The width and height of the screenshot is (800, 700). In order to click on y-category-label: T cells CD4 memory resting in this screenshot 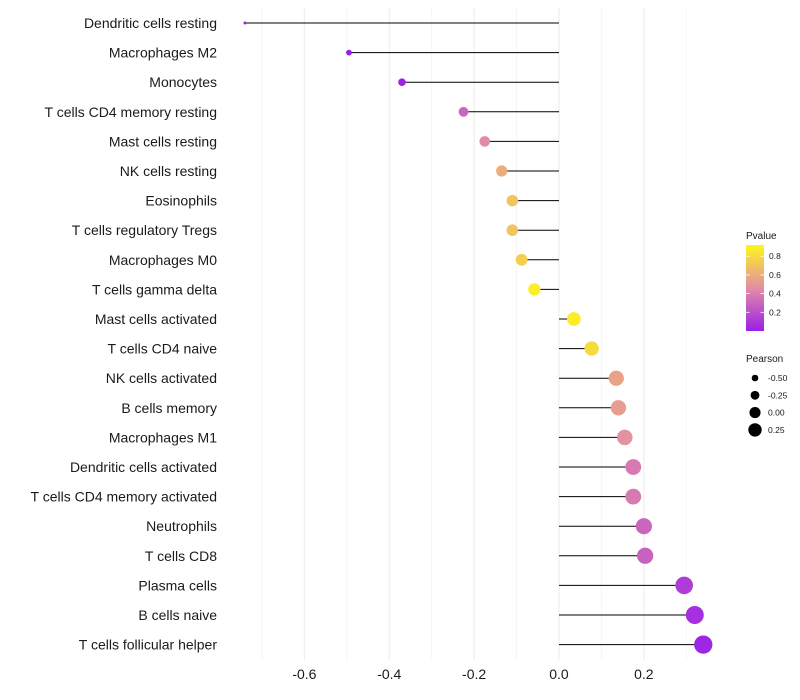, I will do `click(131, 112)`.